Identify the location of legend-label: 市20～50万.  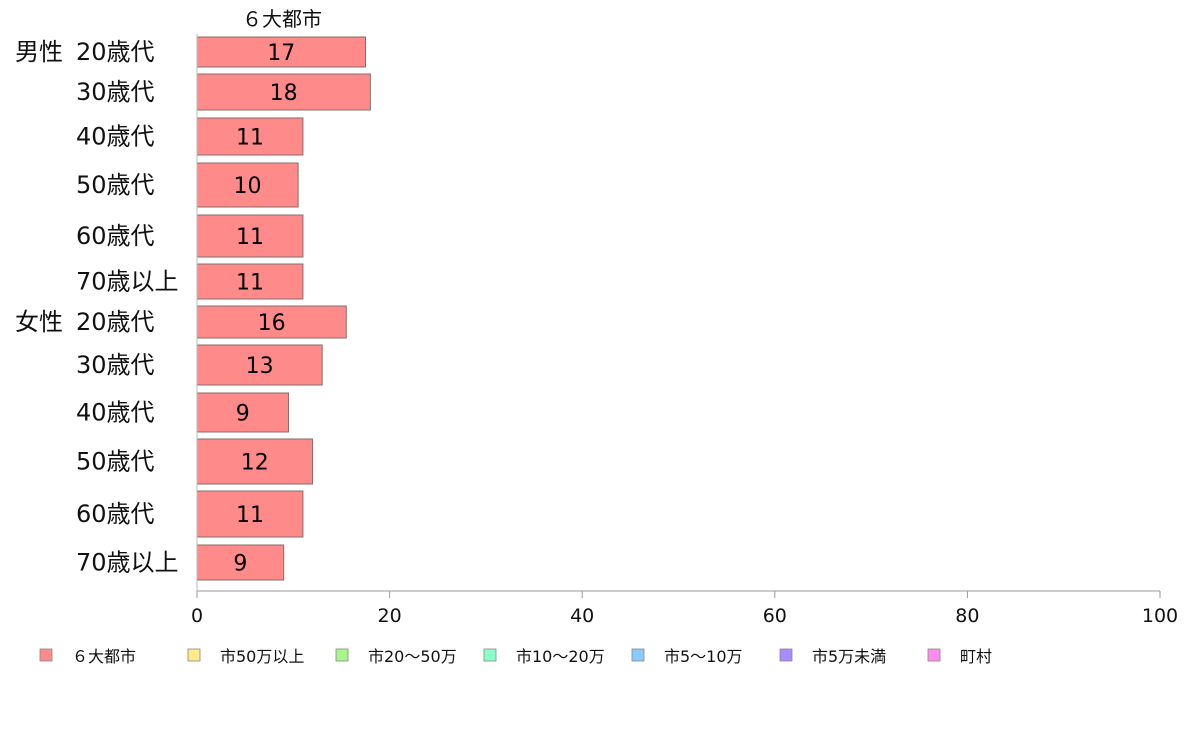
(412, 656).